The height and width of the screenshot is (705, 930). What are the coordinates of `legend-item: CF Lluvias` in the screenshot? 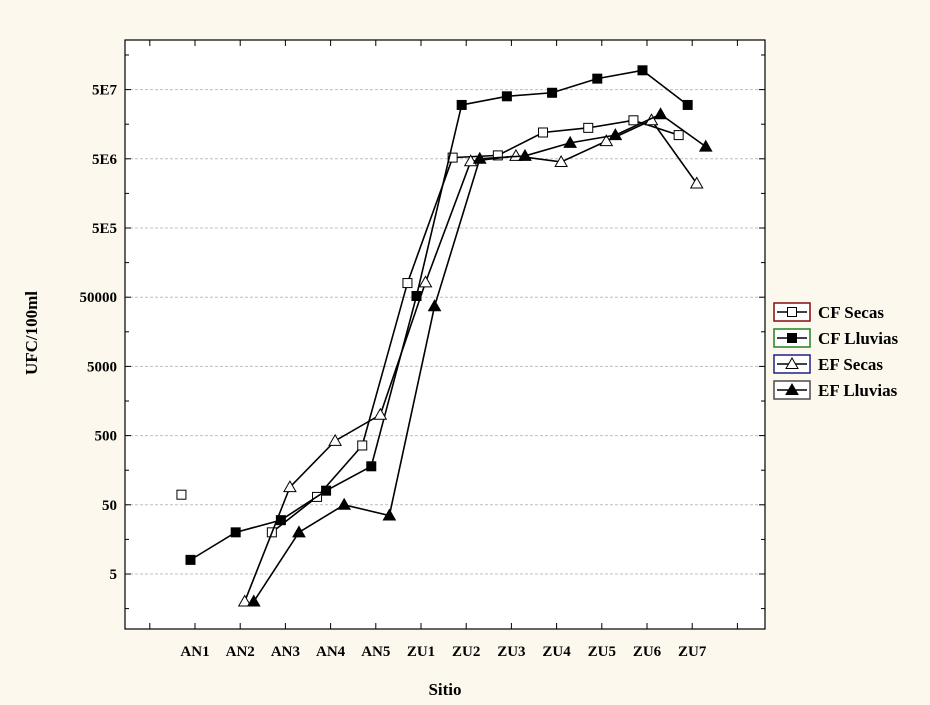 It's located at (836, 338).